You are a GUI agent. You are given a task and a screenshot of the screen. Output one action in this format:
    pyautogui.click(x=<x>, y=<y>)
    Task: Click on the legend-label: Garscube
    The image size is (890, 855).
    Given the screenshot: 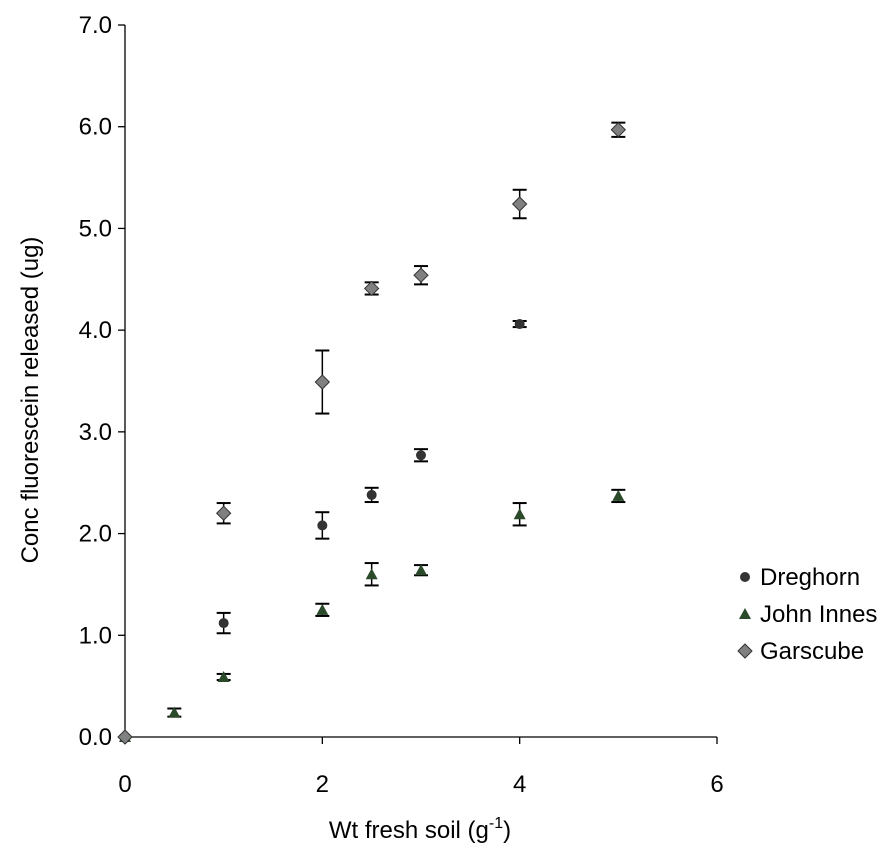 What is the action you would take?
    pyautogui.click(x=812, y=651)
    